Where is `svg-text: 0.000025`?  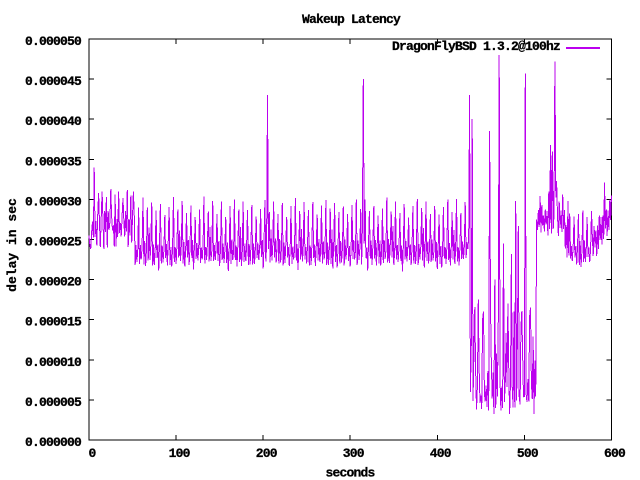 svg-text: 0.000025 is located at coordinates (53, 242).